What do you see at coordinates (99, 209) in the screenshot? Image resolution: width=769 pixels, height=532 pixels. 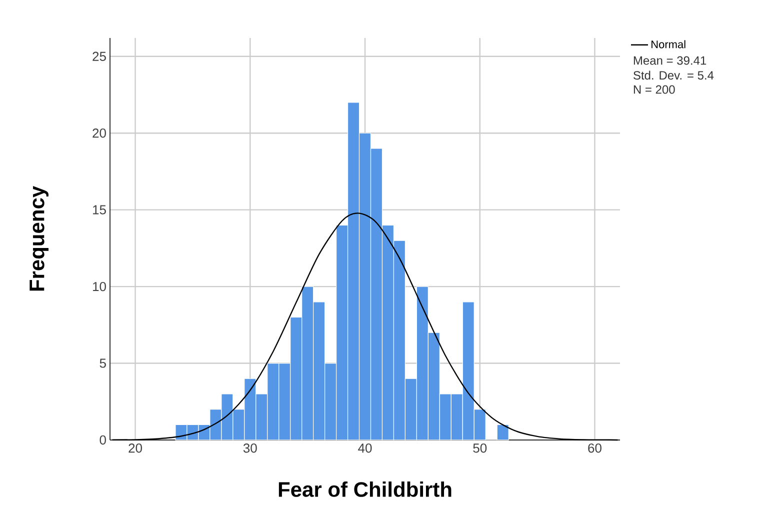 I see `y-tick-label: 15` at bounding box center [99, 209].